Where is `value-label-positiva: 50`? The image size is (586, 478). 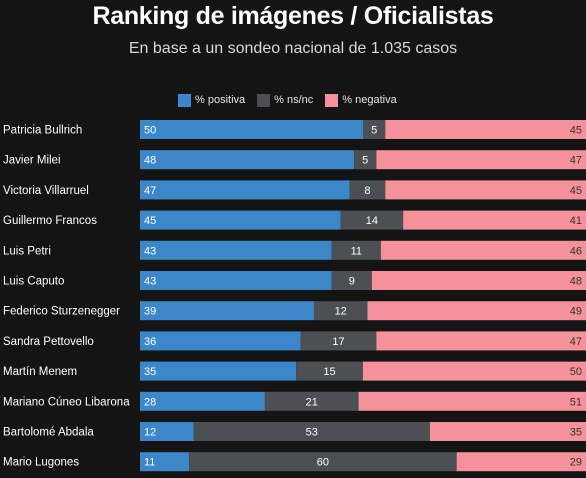 value-label-positiva: 50 is located at coordinates (150, 131).